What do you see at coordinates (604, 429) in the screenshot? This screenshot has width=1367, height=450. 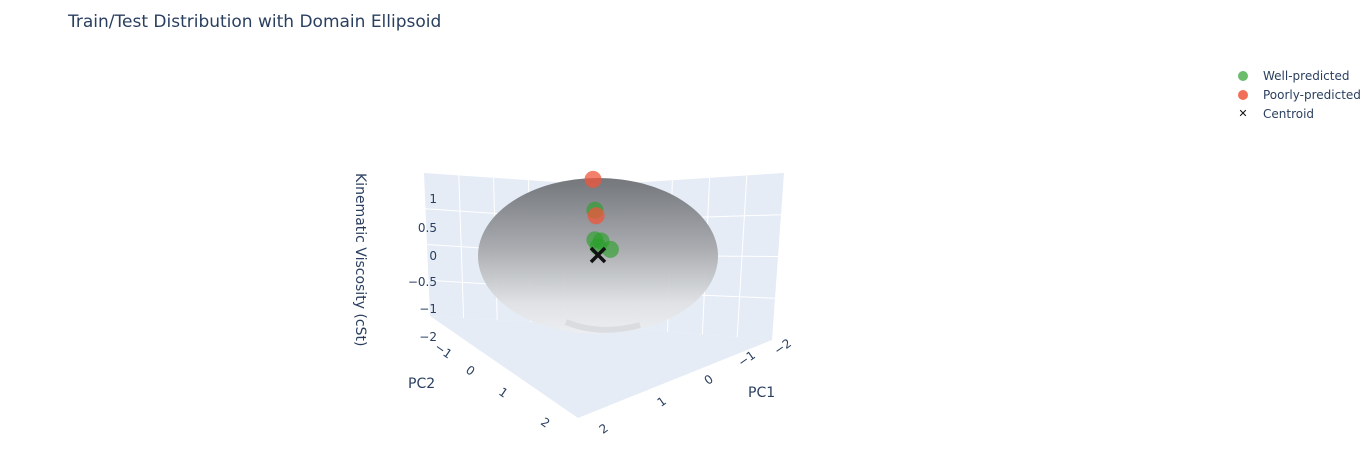 I see `x-tick-label: 2` at bounding box center [604, 429].